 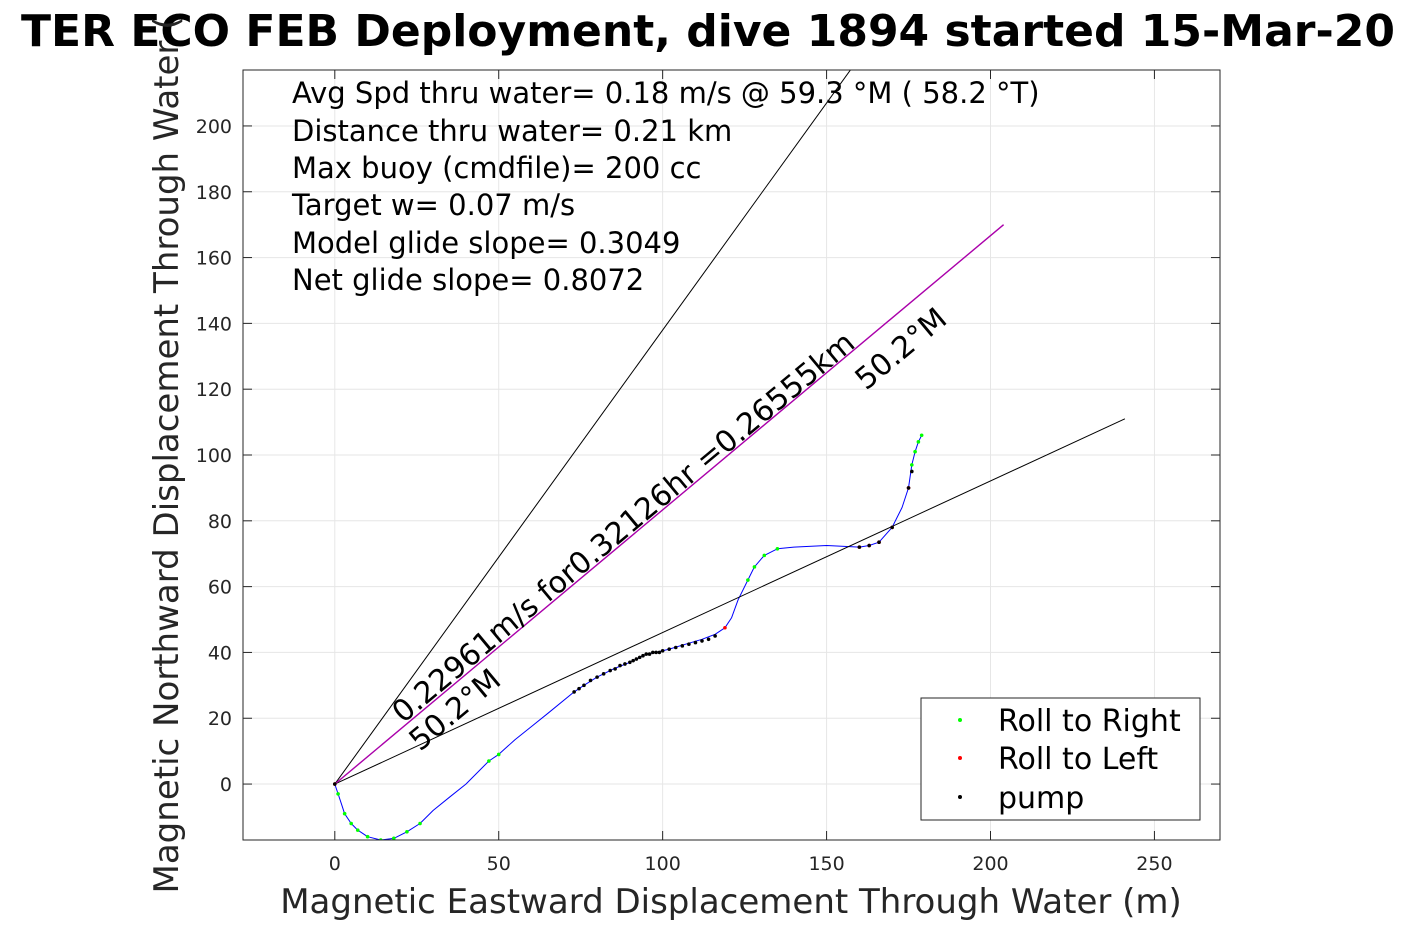 What do you see at coordinates (468, 280) in the screenshot?
I see `annotation-net-glide-slope: Net glide slope= 0.8072` at bounding box center [468, 280].